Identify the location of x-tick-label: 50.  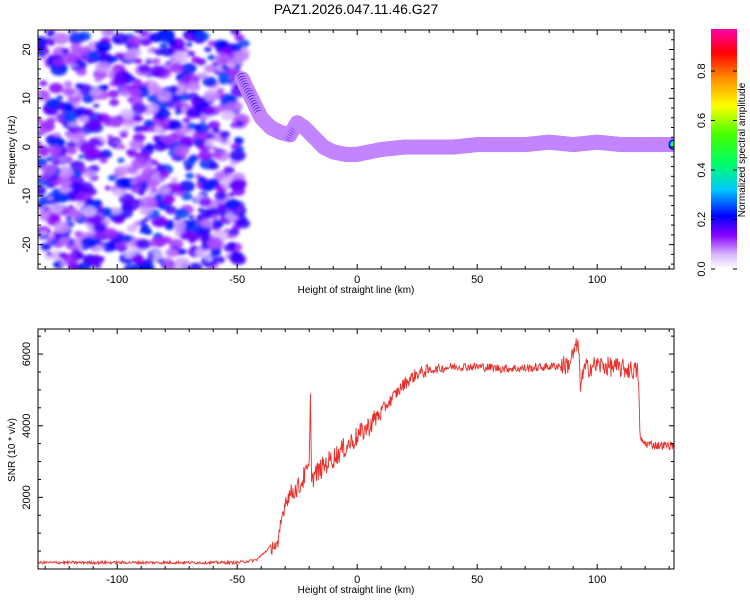
(477, 280).